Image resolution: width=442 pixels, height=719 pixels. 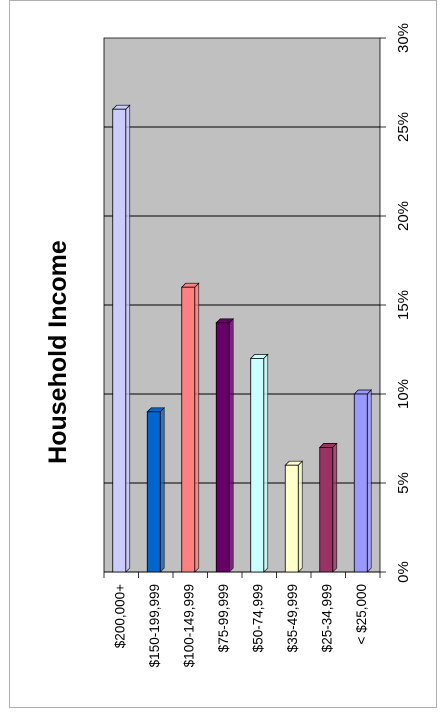 I want to click on category-label: $75-99,999, so click(x=223, y=618).